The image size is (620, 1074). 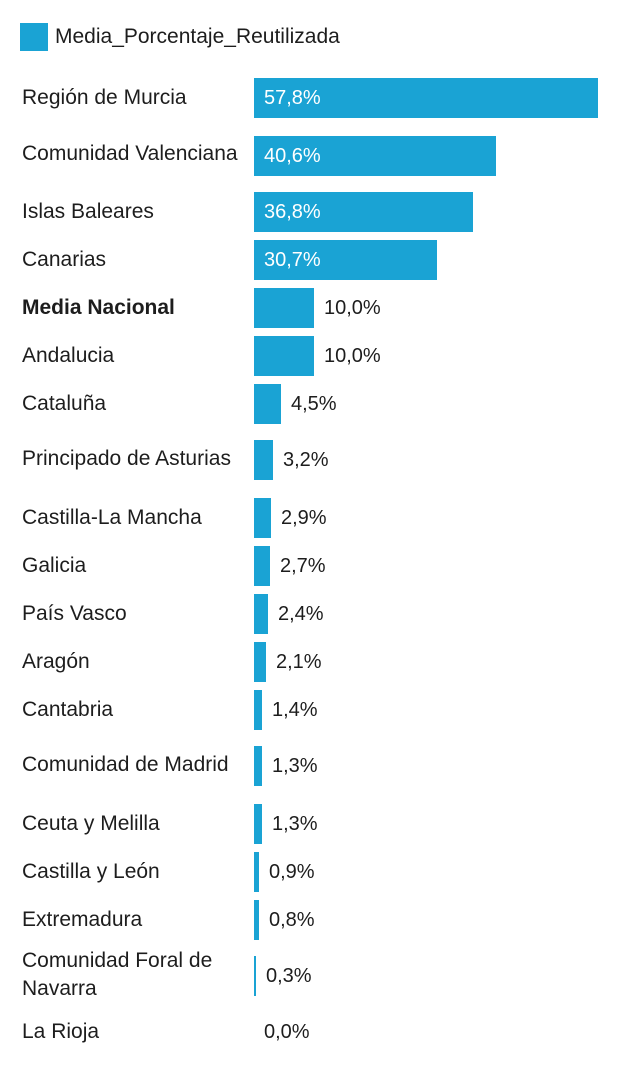 I want to click on category-label: Castilla-La Mancha, so click(x=112, y=517).